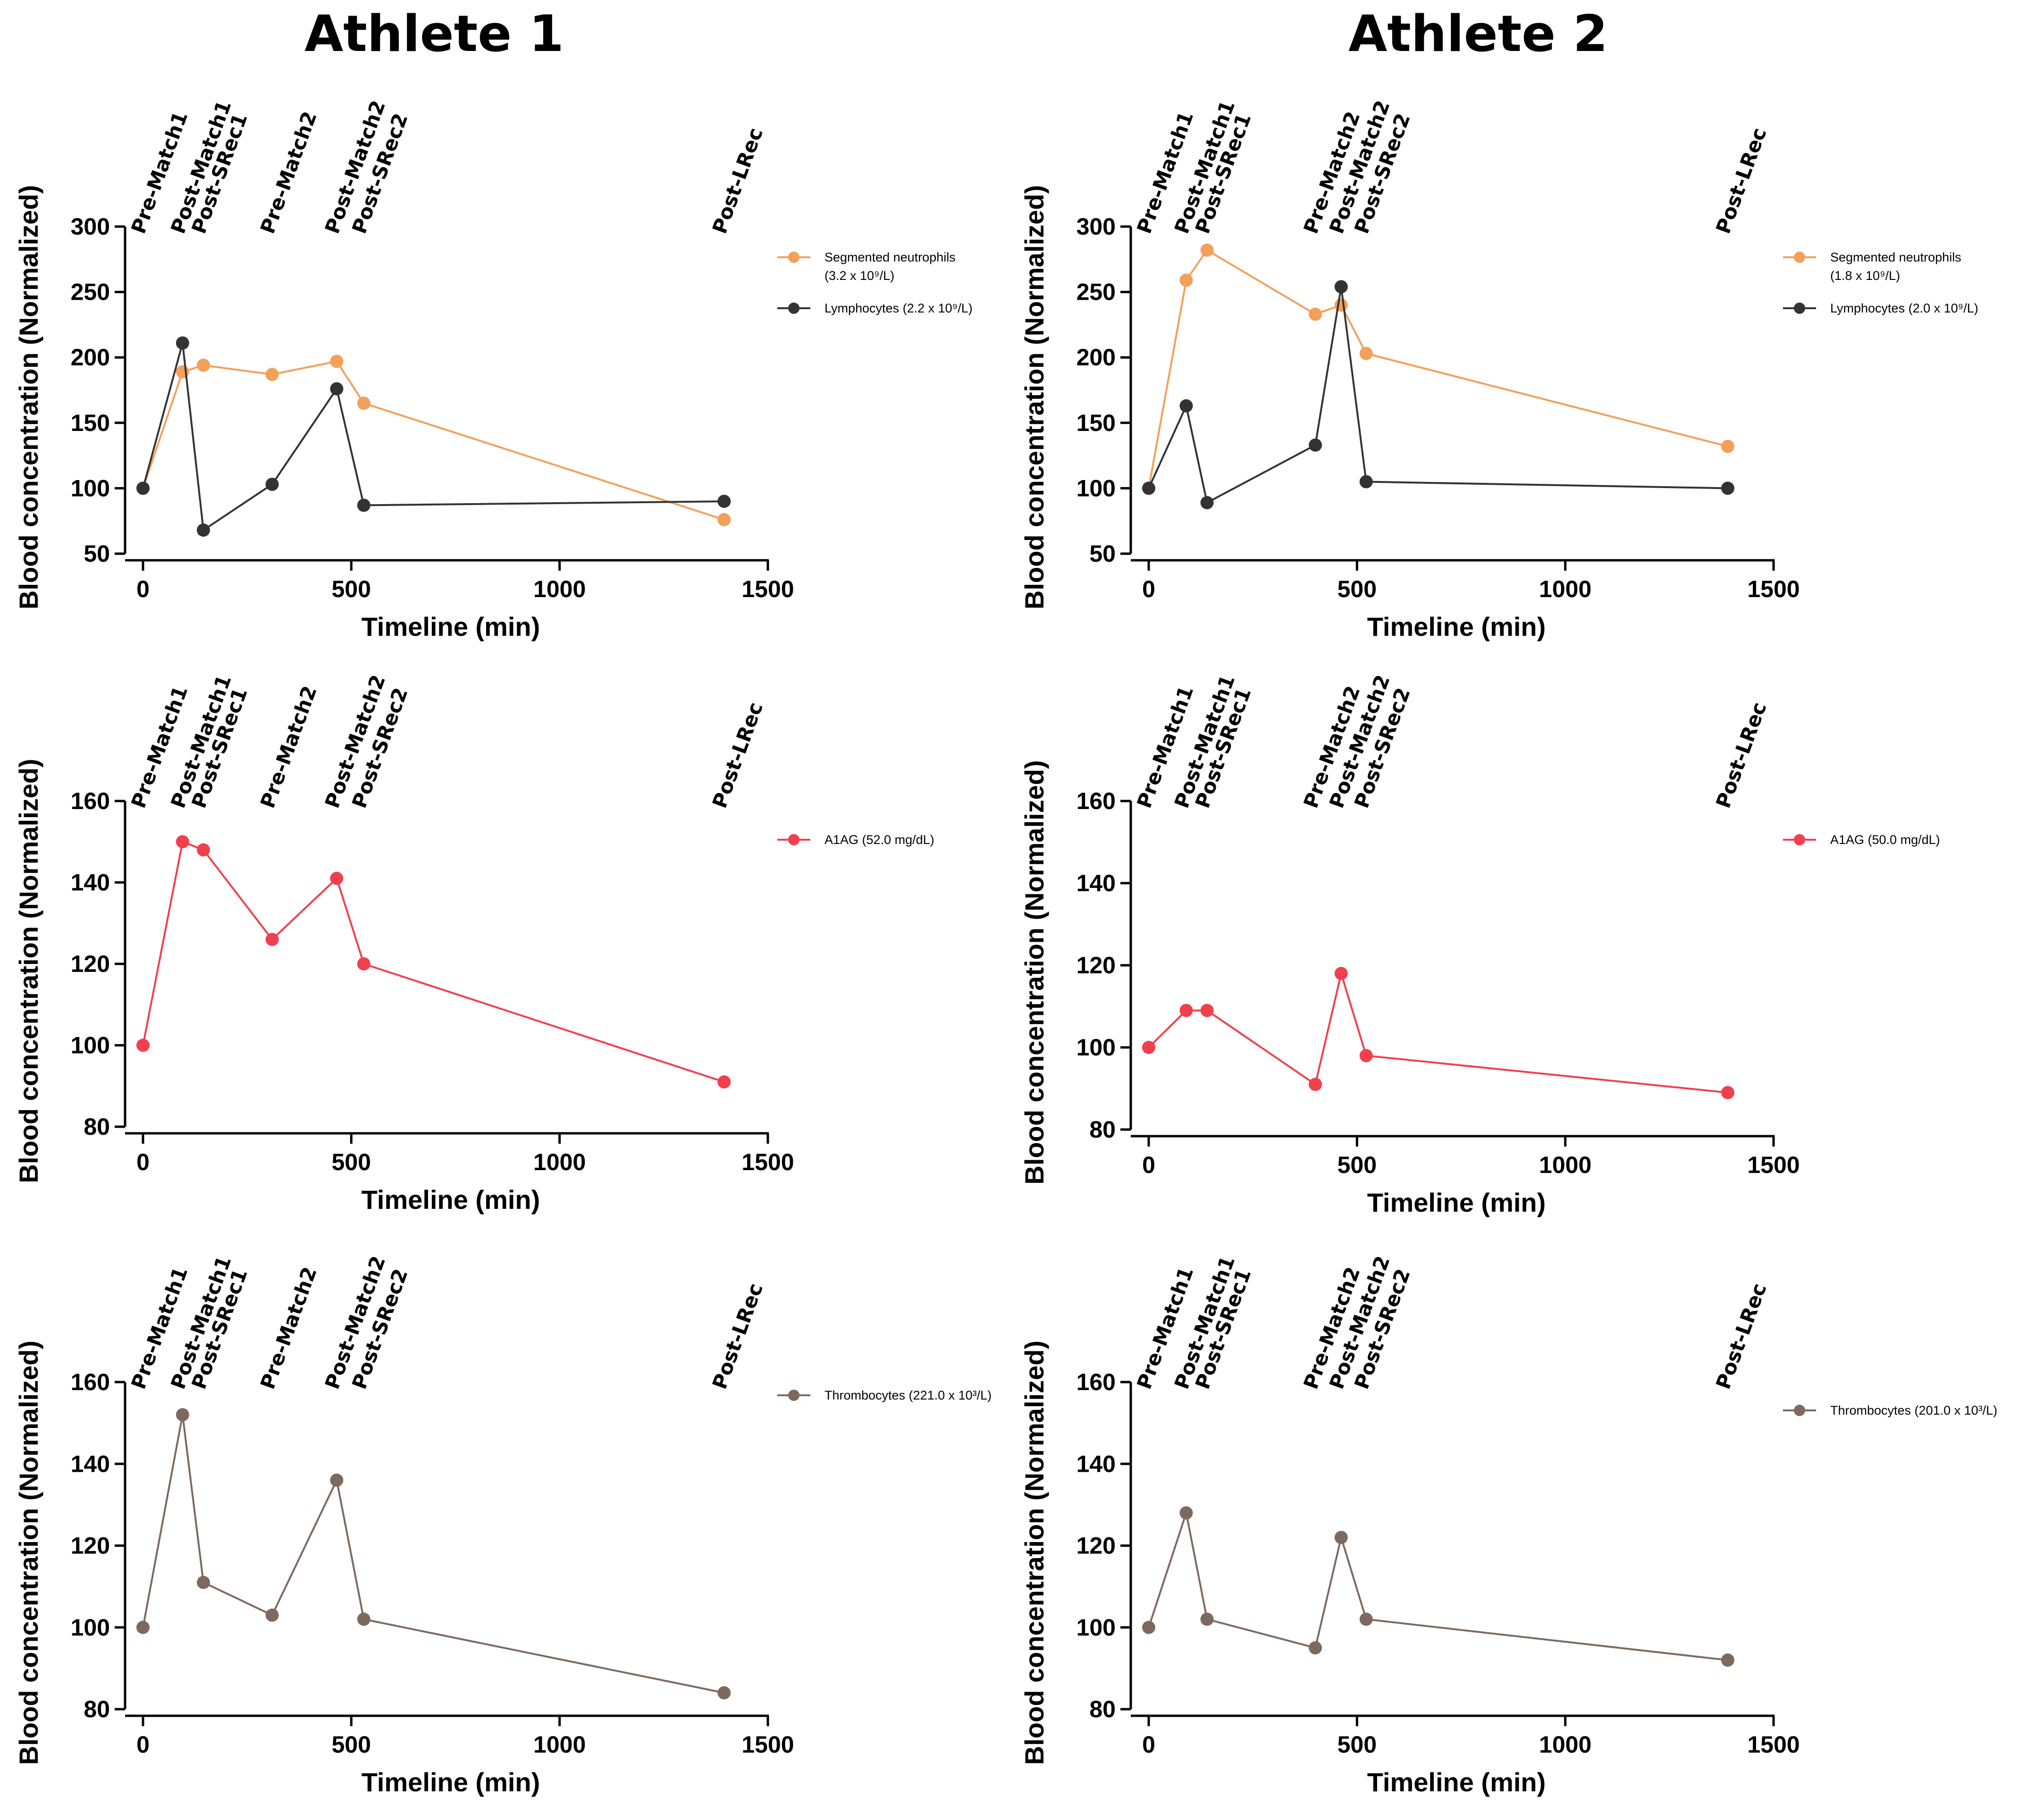  Describe the element at coordinates (1096, 423) in the screenshot. I see `y-tick-label: 150` at that location.